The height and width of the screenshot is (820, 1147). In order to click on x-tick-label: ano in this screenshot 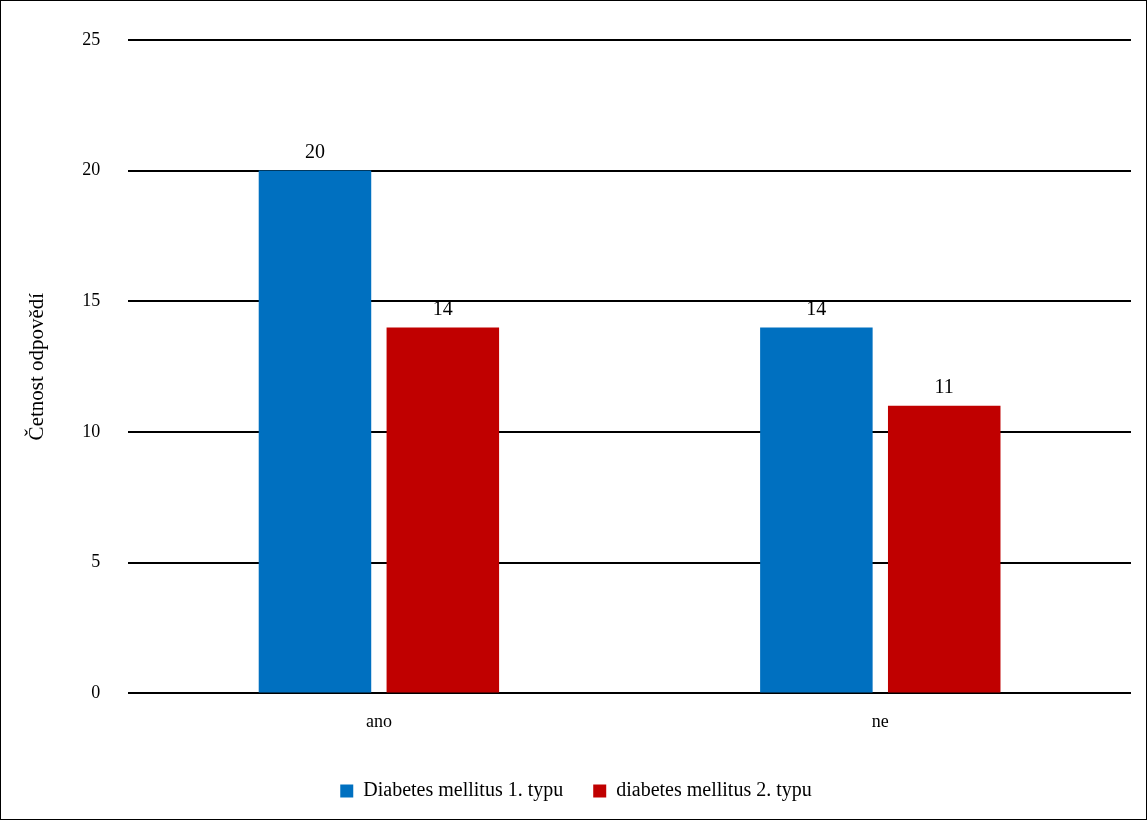, I will do `click(378, 720)`.